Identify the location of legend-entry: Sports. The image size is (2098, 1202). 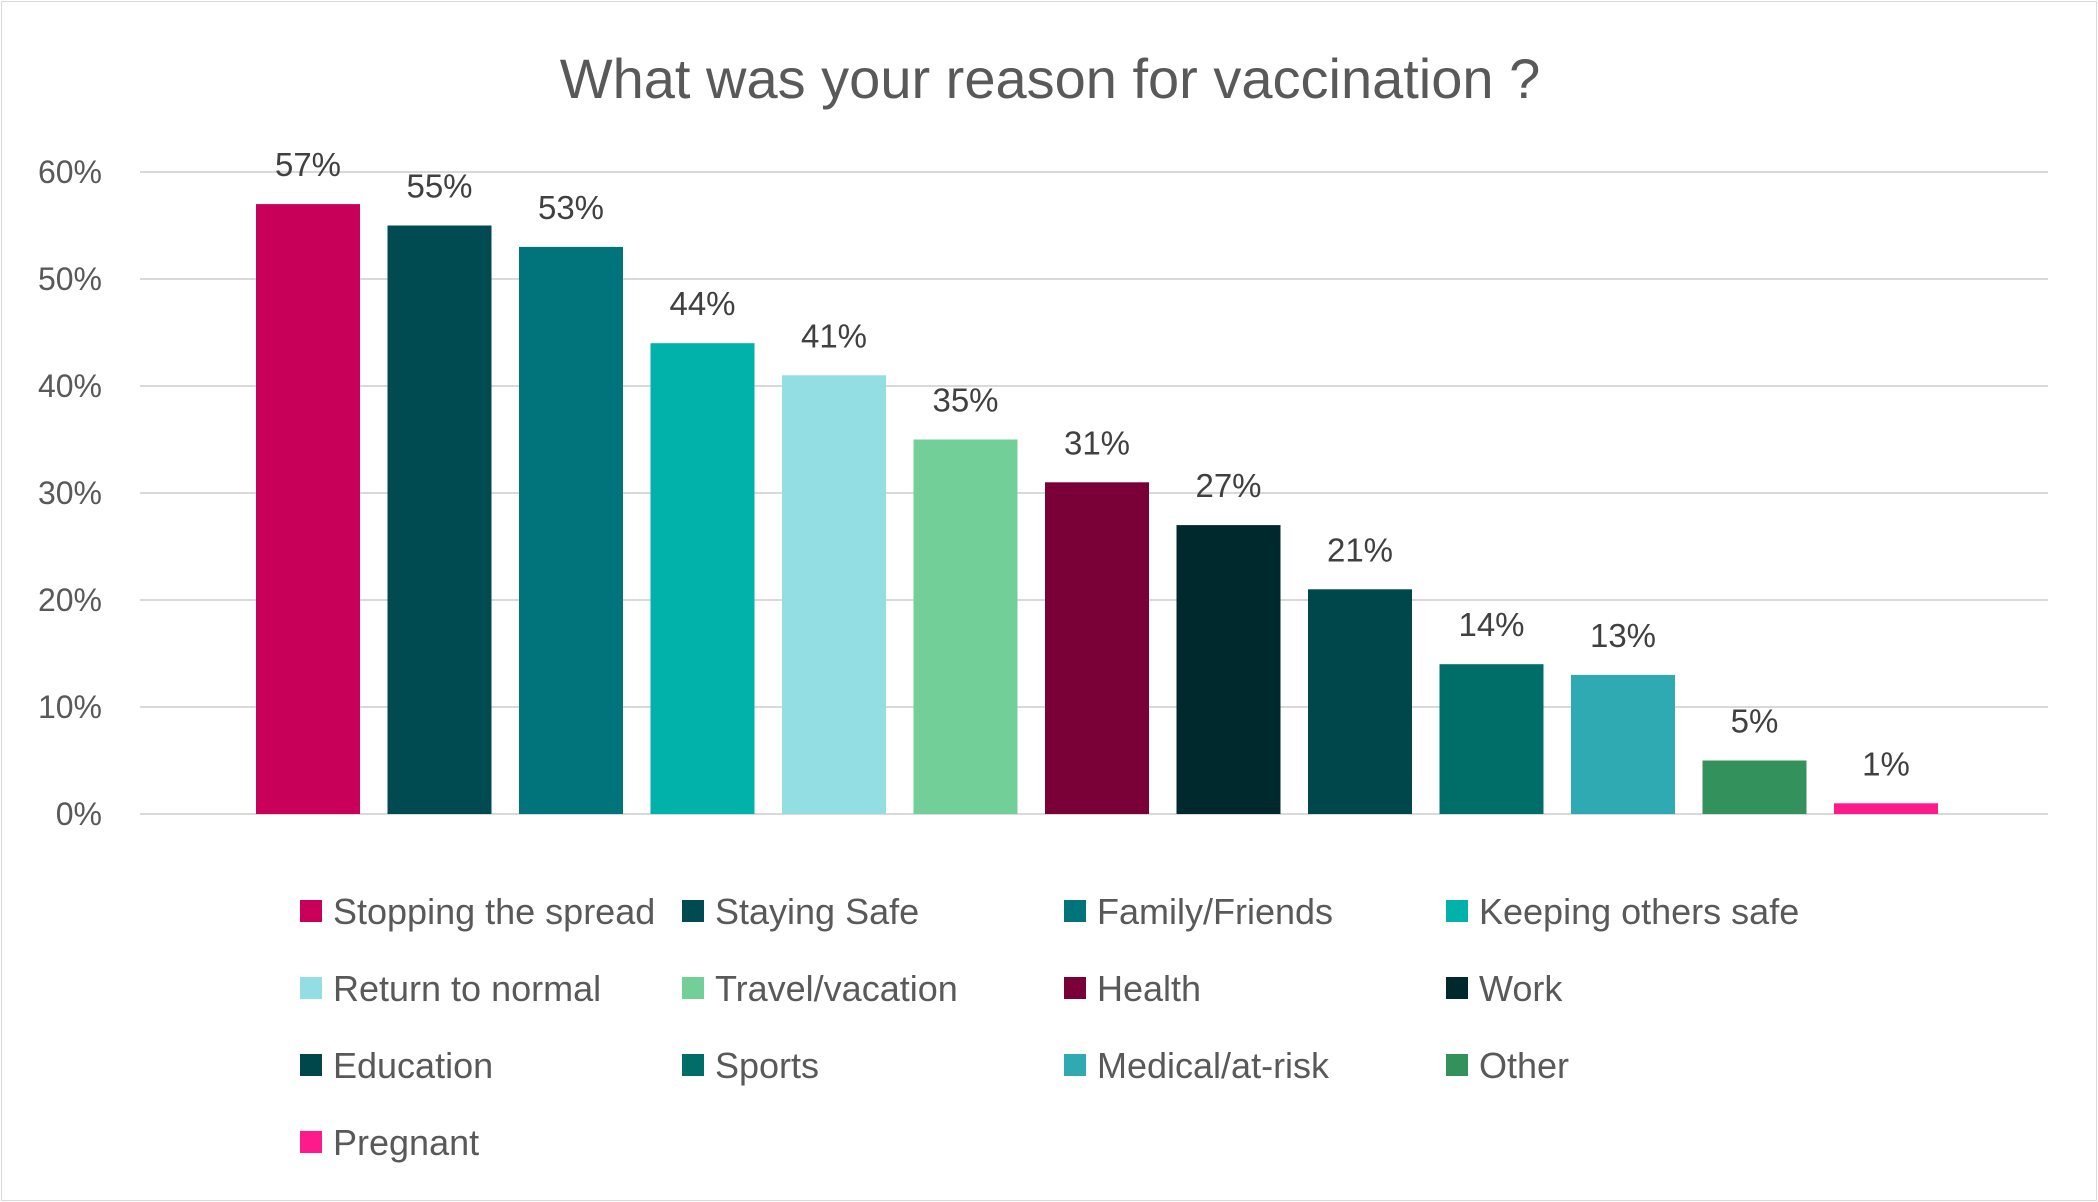
(767, 1065).